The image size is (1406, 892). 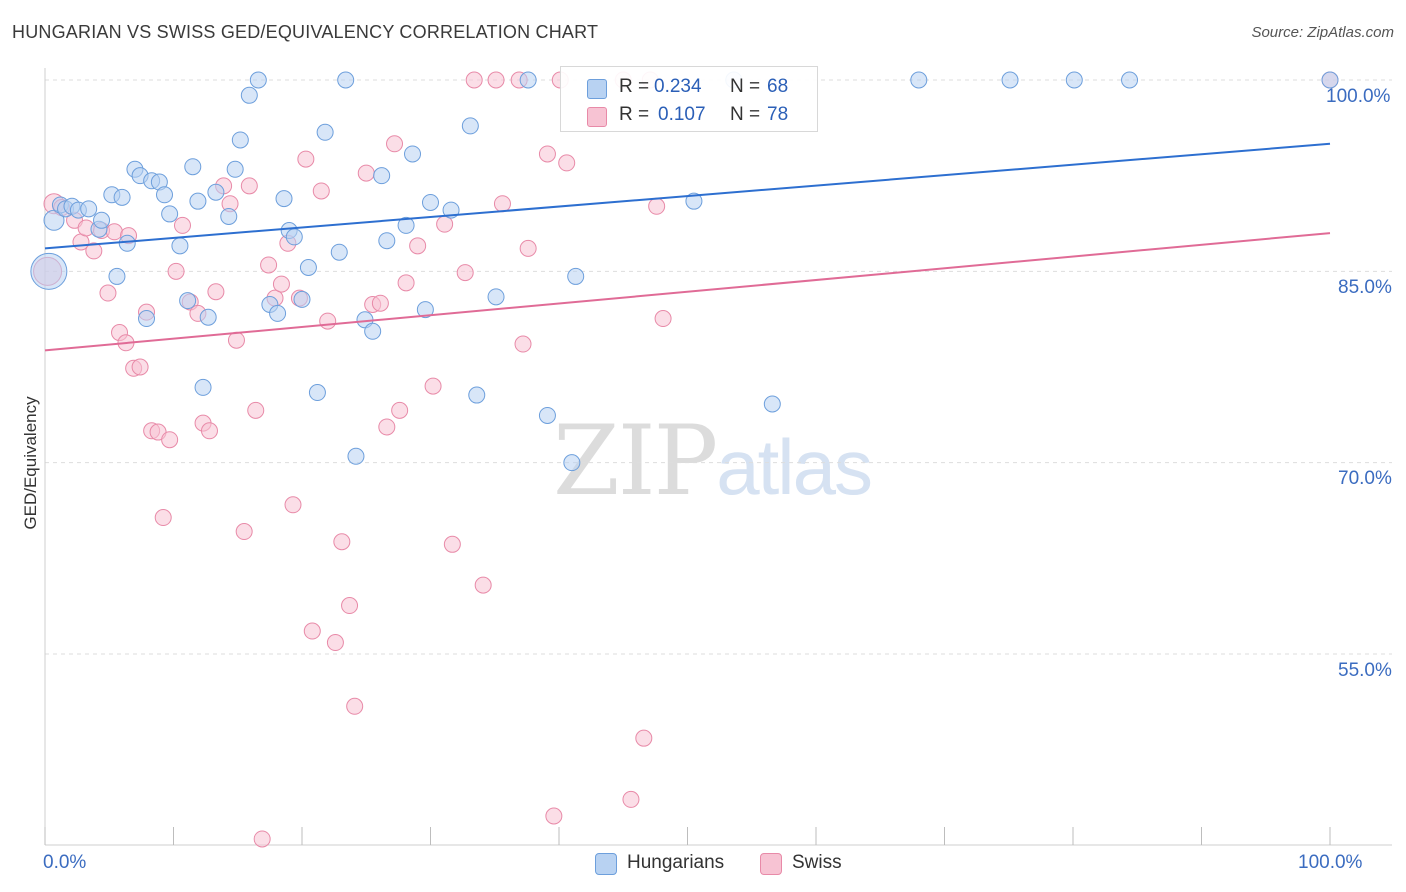 What do you see at coordinates (30, 463) in the screenshot?
I see `y-axis-title: GED/Equivalency` at bounding box center [30, 463].